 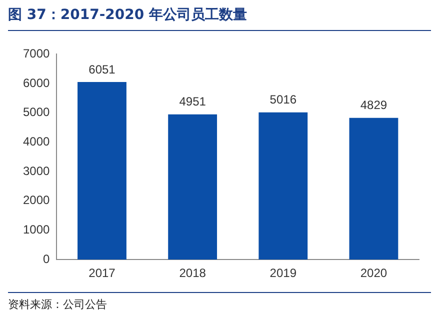 What do you see at coordinates (36, 83) in the screenshot?
I see `y-tick-label: 6000` at bounding box center [36, 83].